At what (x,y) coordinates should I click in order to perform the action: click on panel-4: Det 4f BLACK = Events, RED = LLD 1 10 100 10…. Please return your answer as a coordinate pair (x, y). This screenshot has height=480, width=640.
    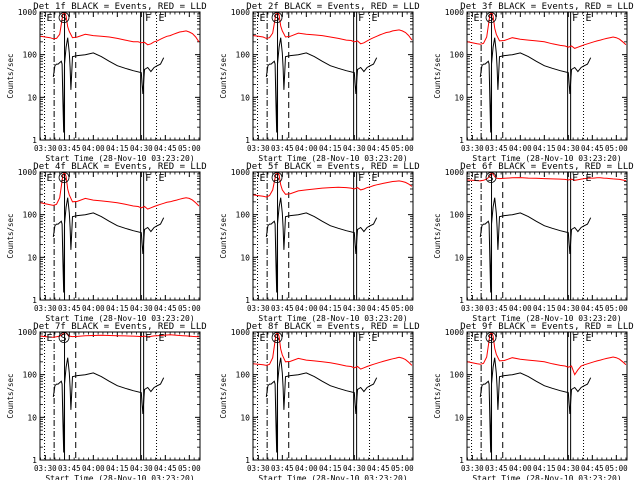
    Looking at the image, I should click on (106, 242).